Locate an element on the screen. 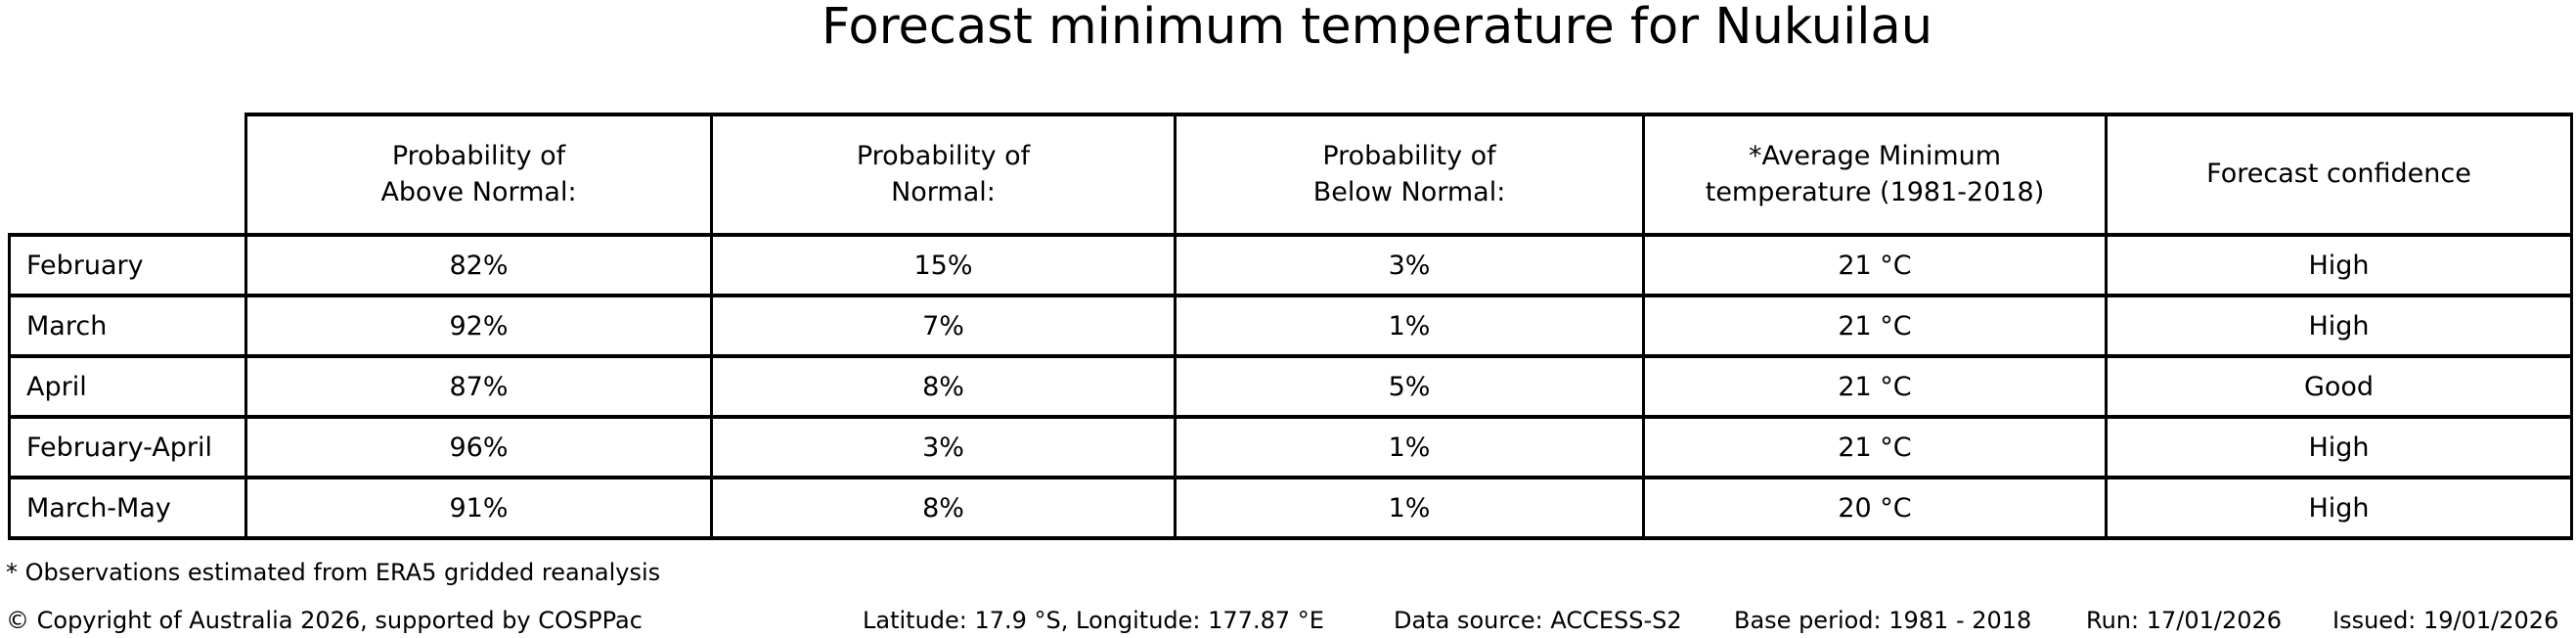 This screenshot has height=638, width=2576. table-cell: 20 °C is located at coordinates (1875, 508).